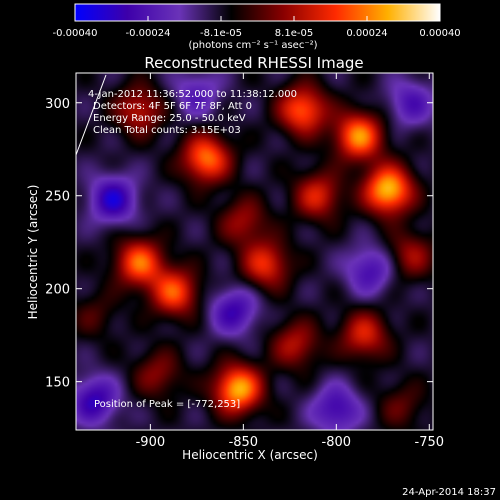 This screenshot has height=500, width=500. I want to click on y-tick-label: 300, so click(57, 104).